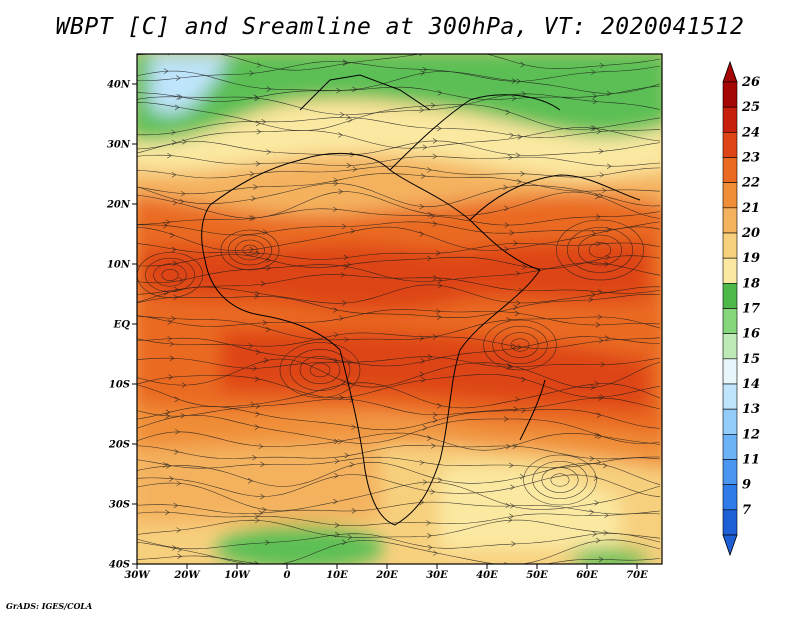 This screenshot has height=618, width=800. Describe the element at coordinates (237, 575) in the screenshot. I see `lon-label: 10W` at that location.